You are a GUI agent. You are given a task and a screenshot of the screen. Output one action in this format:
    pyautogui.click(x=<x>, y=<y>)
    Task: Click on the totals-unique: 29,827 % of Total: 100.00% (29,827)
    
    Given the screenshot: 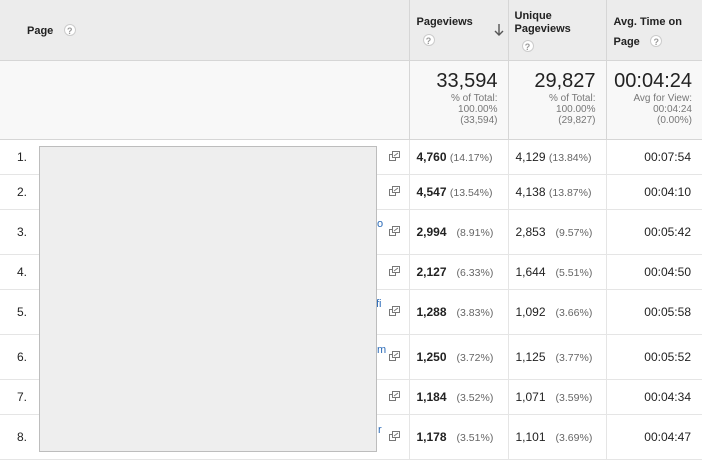 What is the action you would take?
    pyautogui.click(x=557, y=99)
    